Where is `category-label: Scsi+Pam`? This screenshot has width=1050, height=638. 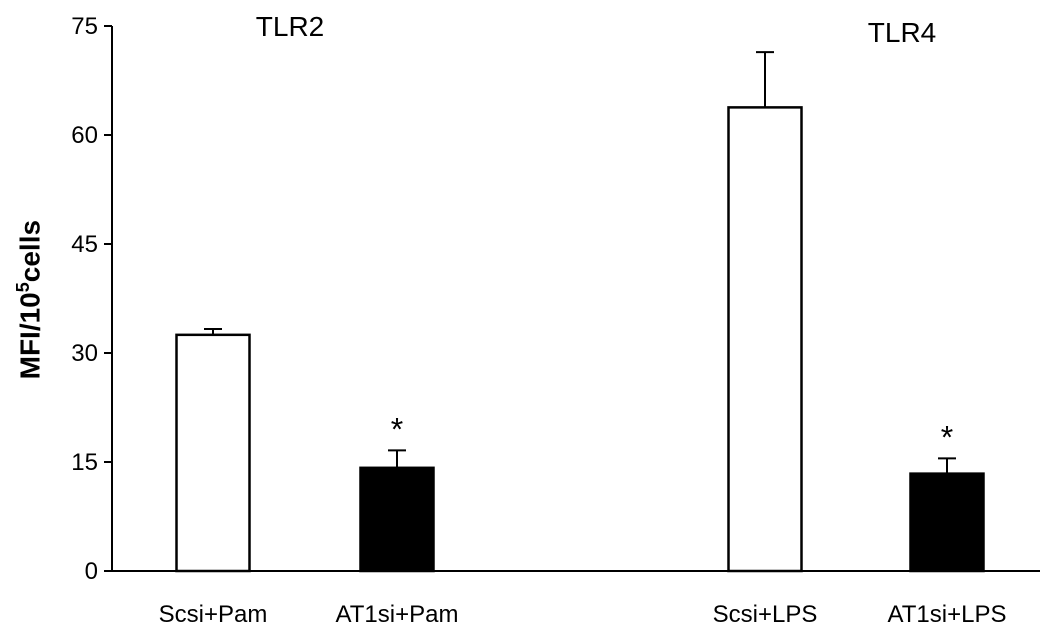
category-label: Scsi+Pam is located at coordinates (213, 614).